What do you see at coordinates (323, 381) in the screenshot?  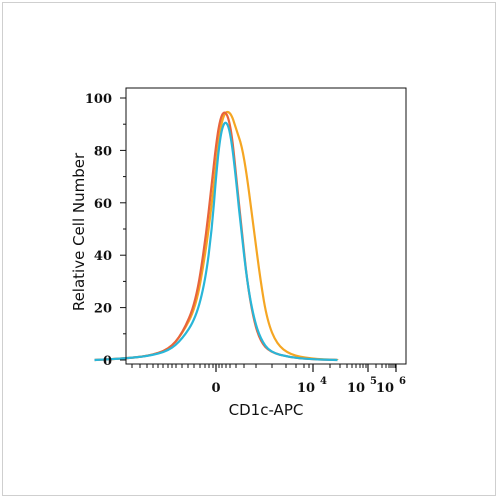 I see `x-tick-exponent: 4` at bounding box center [323, 381].